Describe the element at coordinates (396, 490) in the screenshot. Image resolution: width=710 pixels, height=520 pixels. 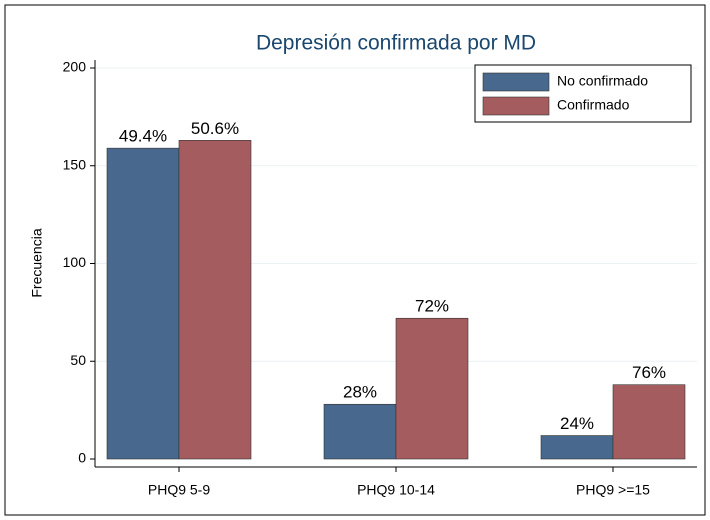
I see `x-tick-label: PHQ9 10-14` at that location.